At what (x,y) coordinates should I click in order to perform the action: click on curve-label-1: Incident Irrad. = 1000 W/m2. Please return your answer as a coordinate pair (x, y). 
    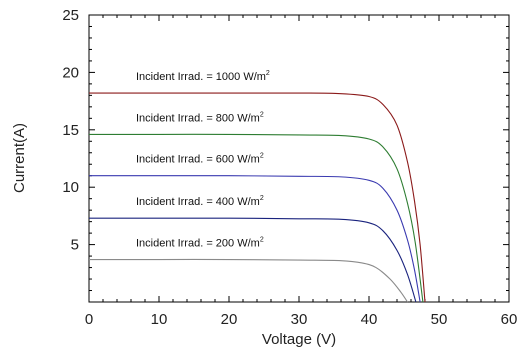
    Looking at the image, I should click on (203, 76).